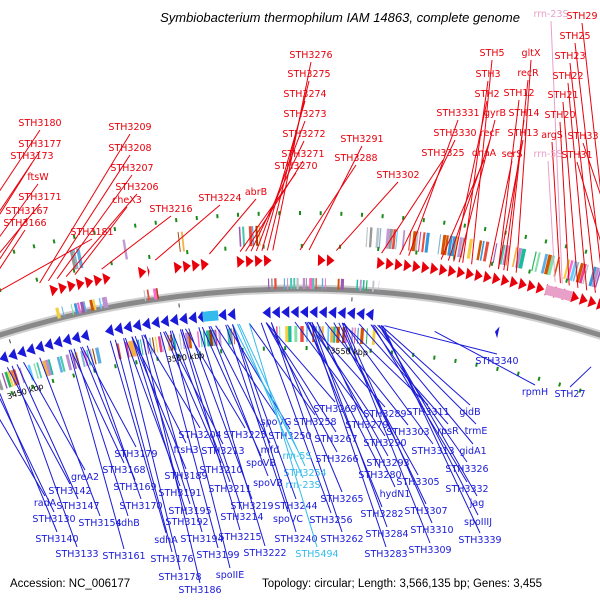  Describe the element at coordinates (528, 73) in the screenshot. I see `gene-label: recR` at that location.